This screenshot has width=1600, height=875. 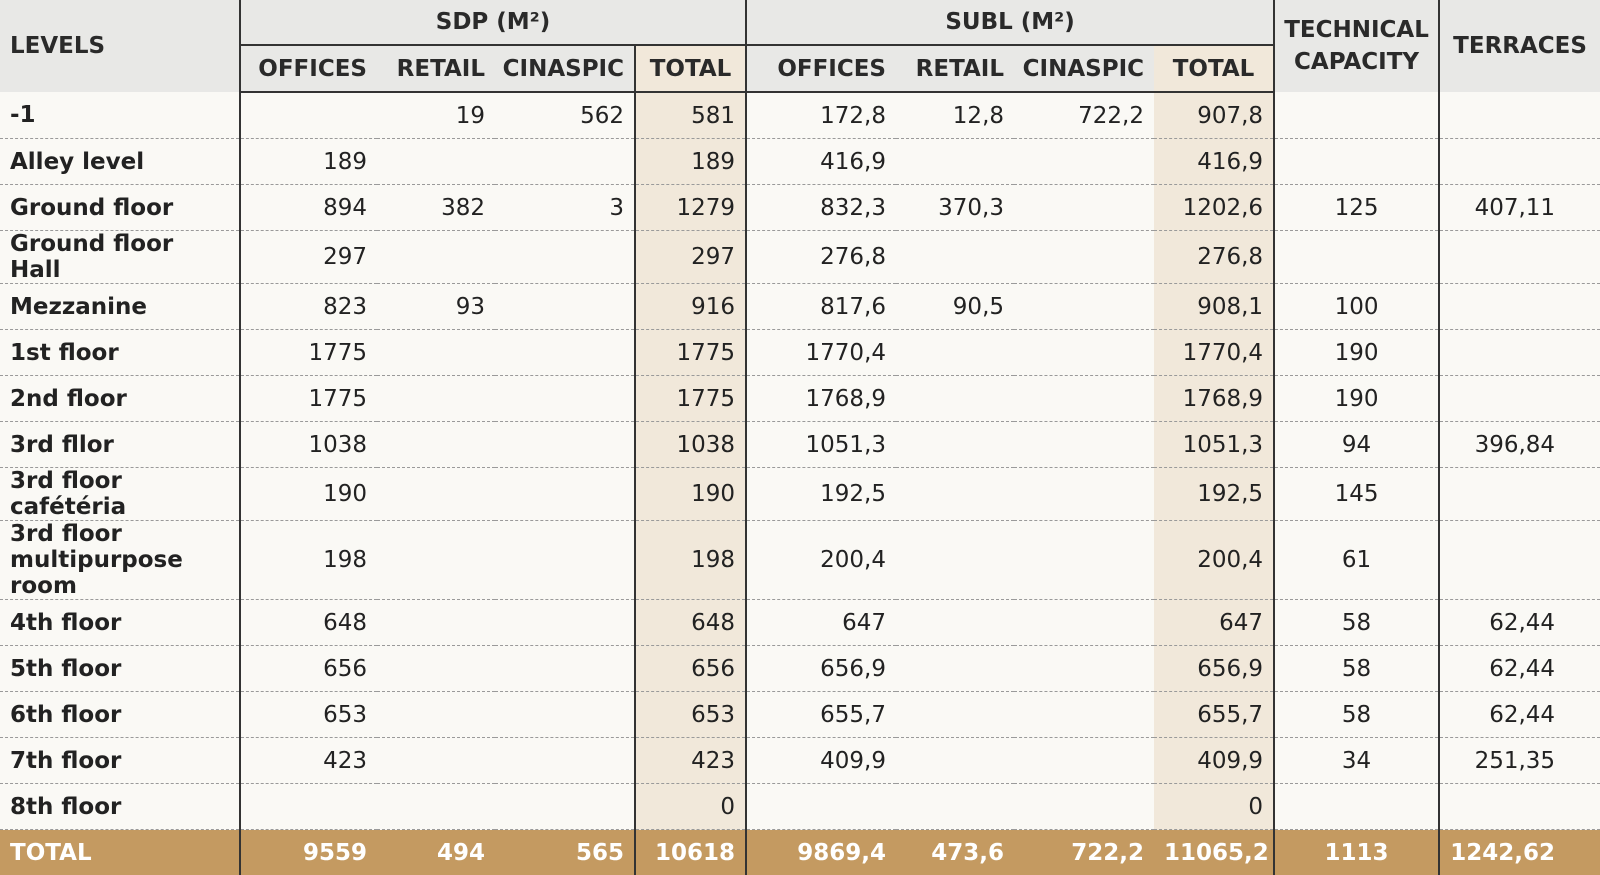 What do you see at coordinates (1356, 852) in the screenshot?
I see `total-technical-capacity: 1113` at bounding box center [1356, 852].